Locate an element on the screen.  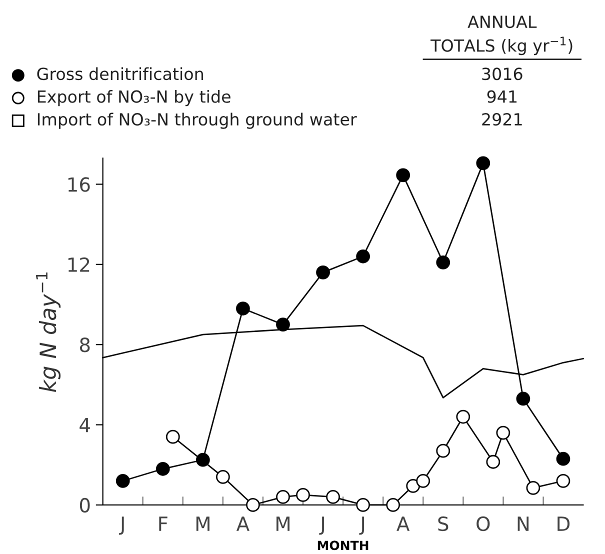
y-axis-title: kg N day$^{−1}$ is located at coordinates (48, 332).